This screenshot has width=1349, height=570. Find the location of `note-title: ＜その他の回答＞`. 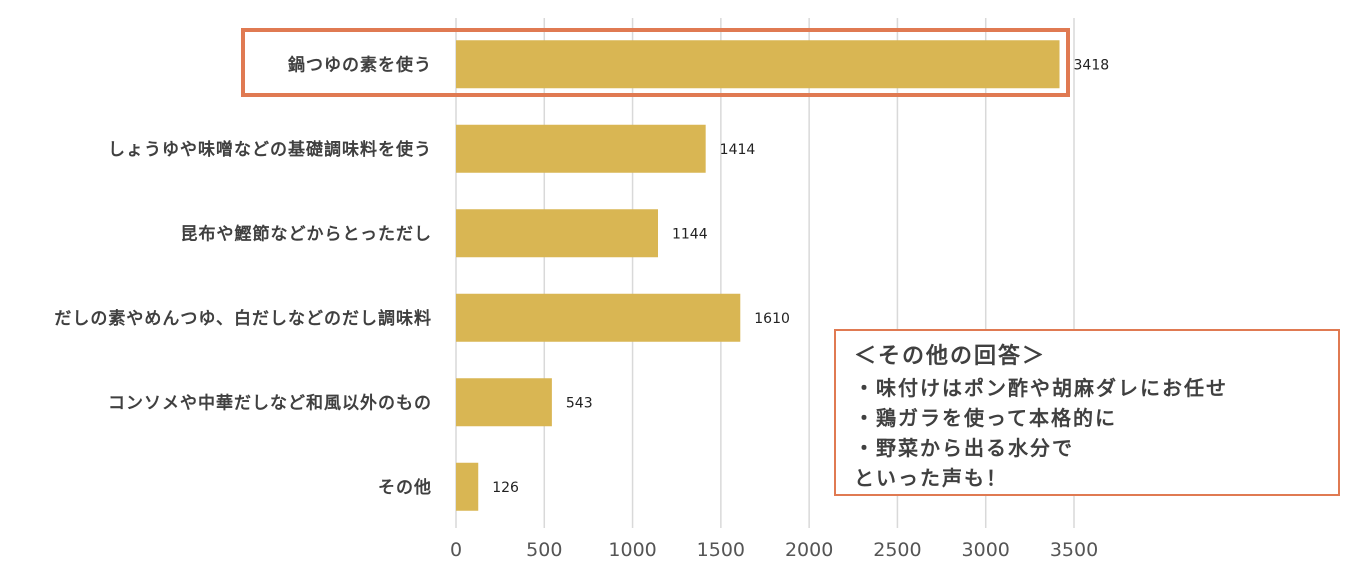

note-title: ＜その他の回答＞ is located at coordinates (950, 356).